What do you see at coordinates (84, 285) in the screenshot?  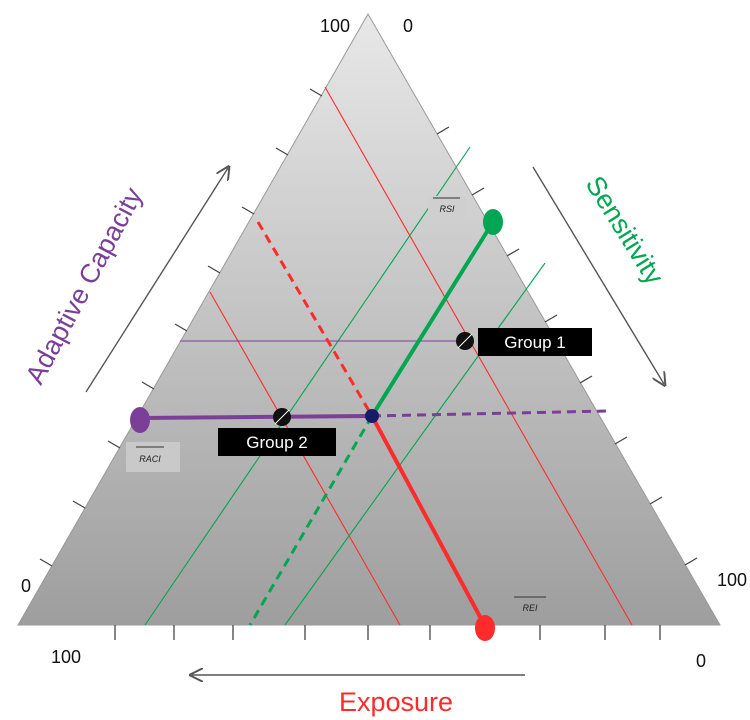 I see `adaptive-capacity-title: Adaptive Capacity` at bounding box center [84, 285].